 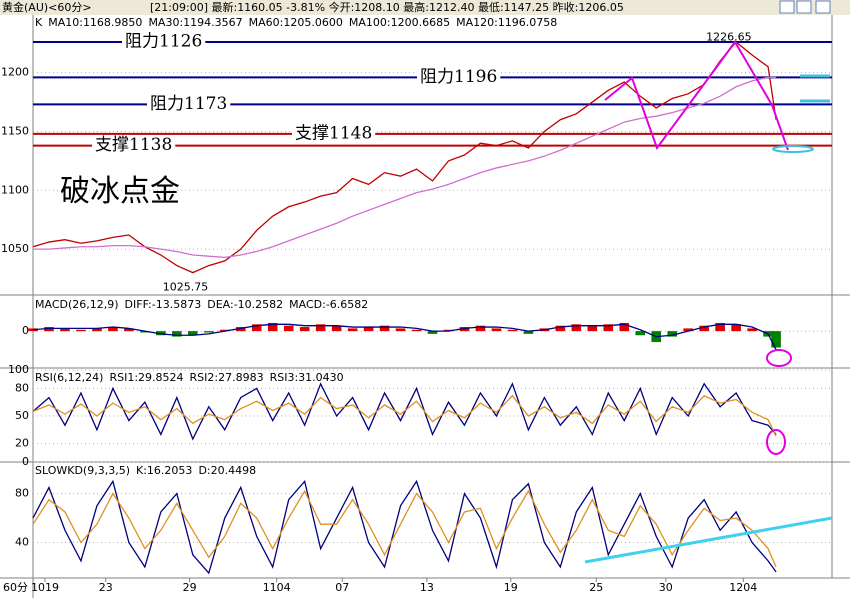 What do you see at coordinates (787, 7) in the screenshot?
I see `prev-button` at bounding box center [787, 7].